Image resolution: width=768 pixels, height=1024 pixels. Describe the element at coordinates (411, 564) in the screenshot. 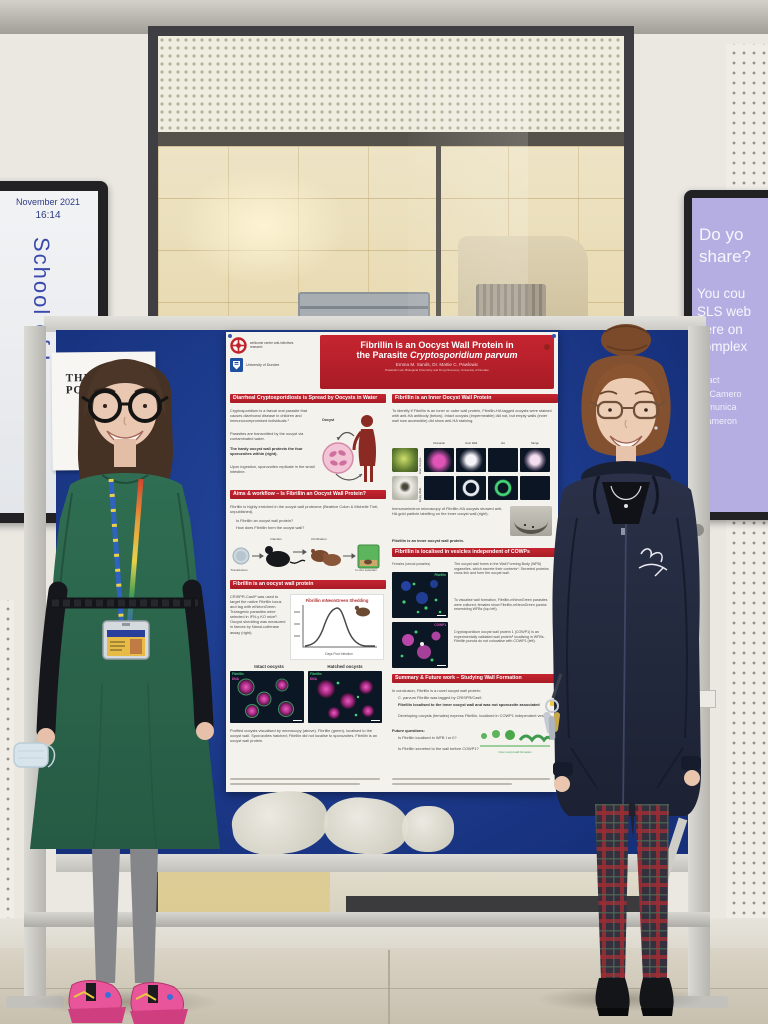

I see `r2-side-label: Females (sexual parasites)` at that location.